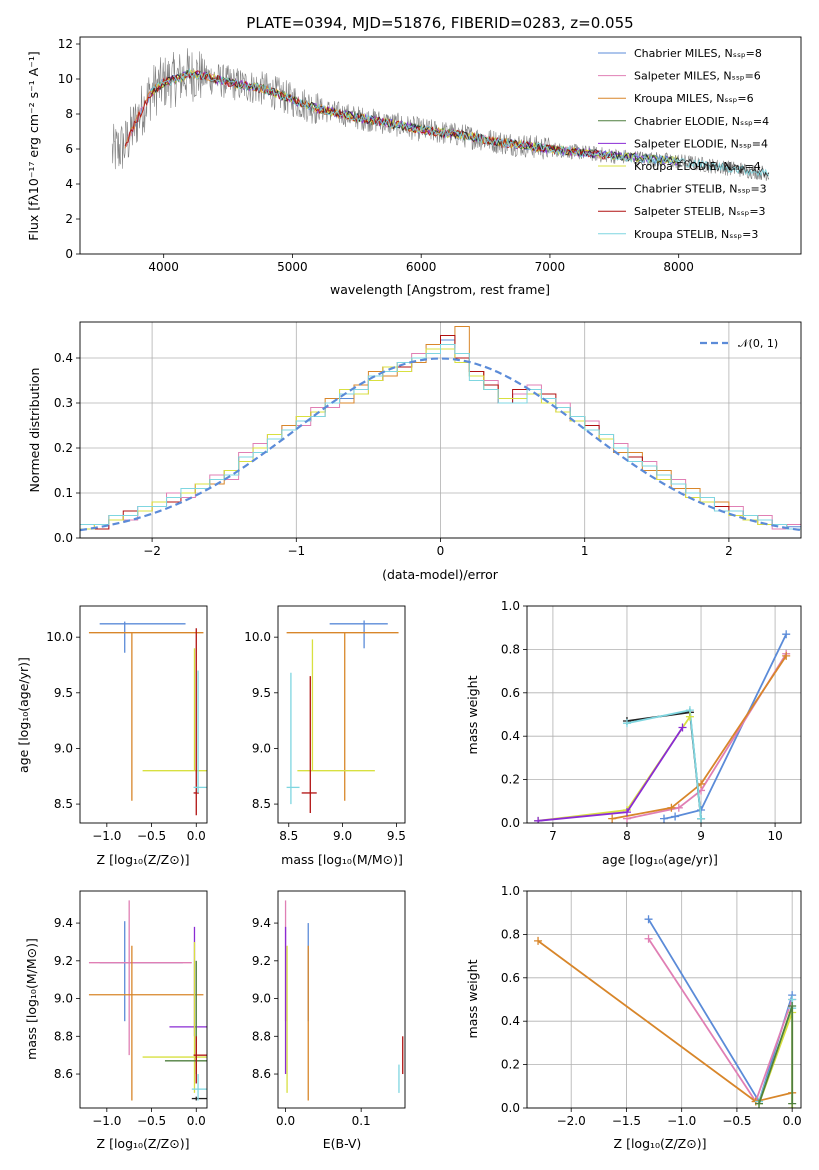 Image resolution: width=819 pixels, height=1170 pixels. Describe the element at coordinates (510, 606) in the screenshot. I see `p-mwAge-ytick-label: 1.0` at that location.